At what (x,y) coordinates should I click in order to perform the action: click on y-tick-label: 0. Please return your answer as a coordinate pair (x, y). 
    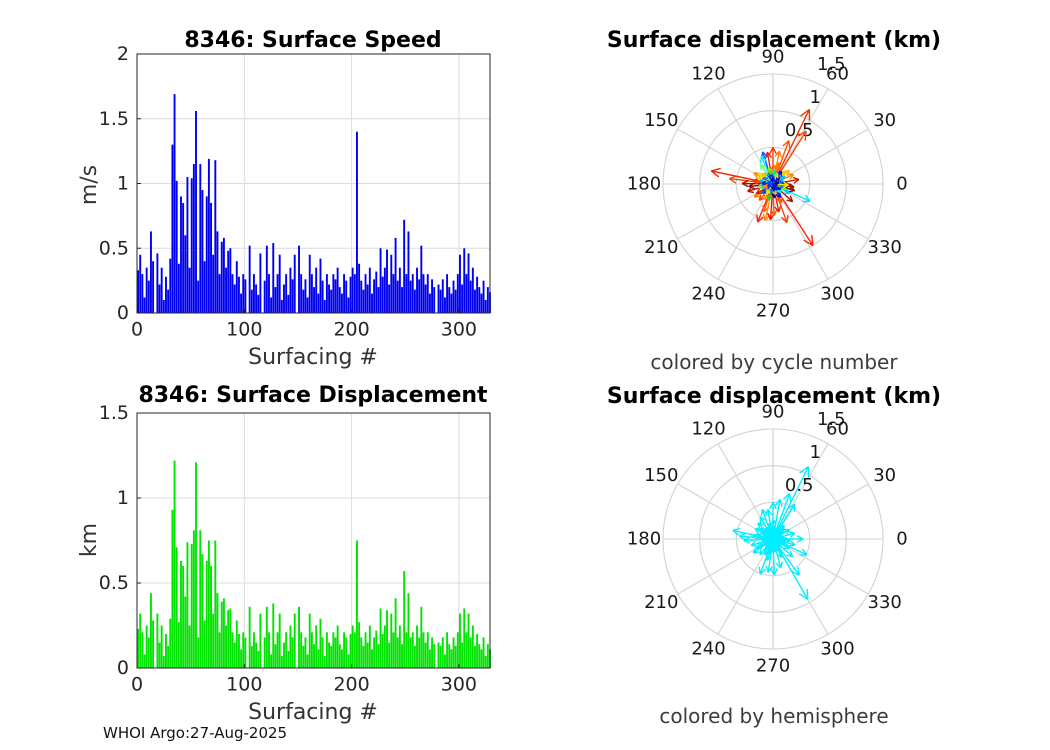
    Looking at the image, I should click on (123, 313).